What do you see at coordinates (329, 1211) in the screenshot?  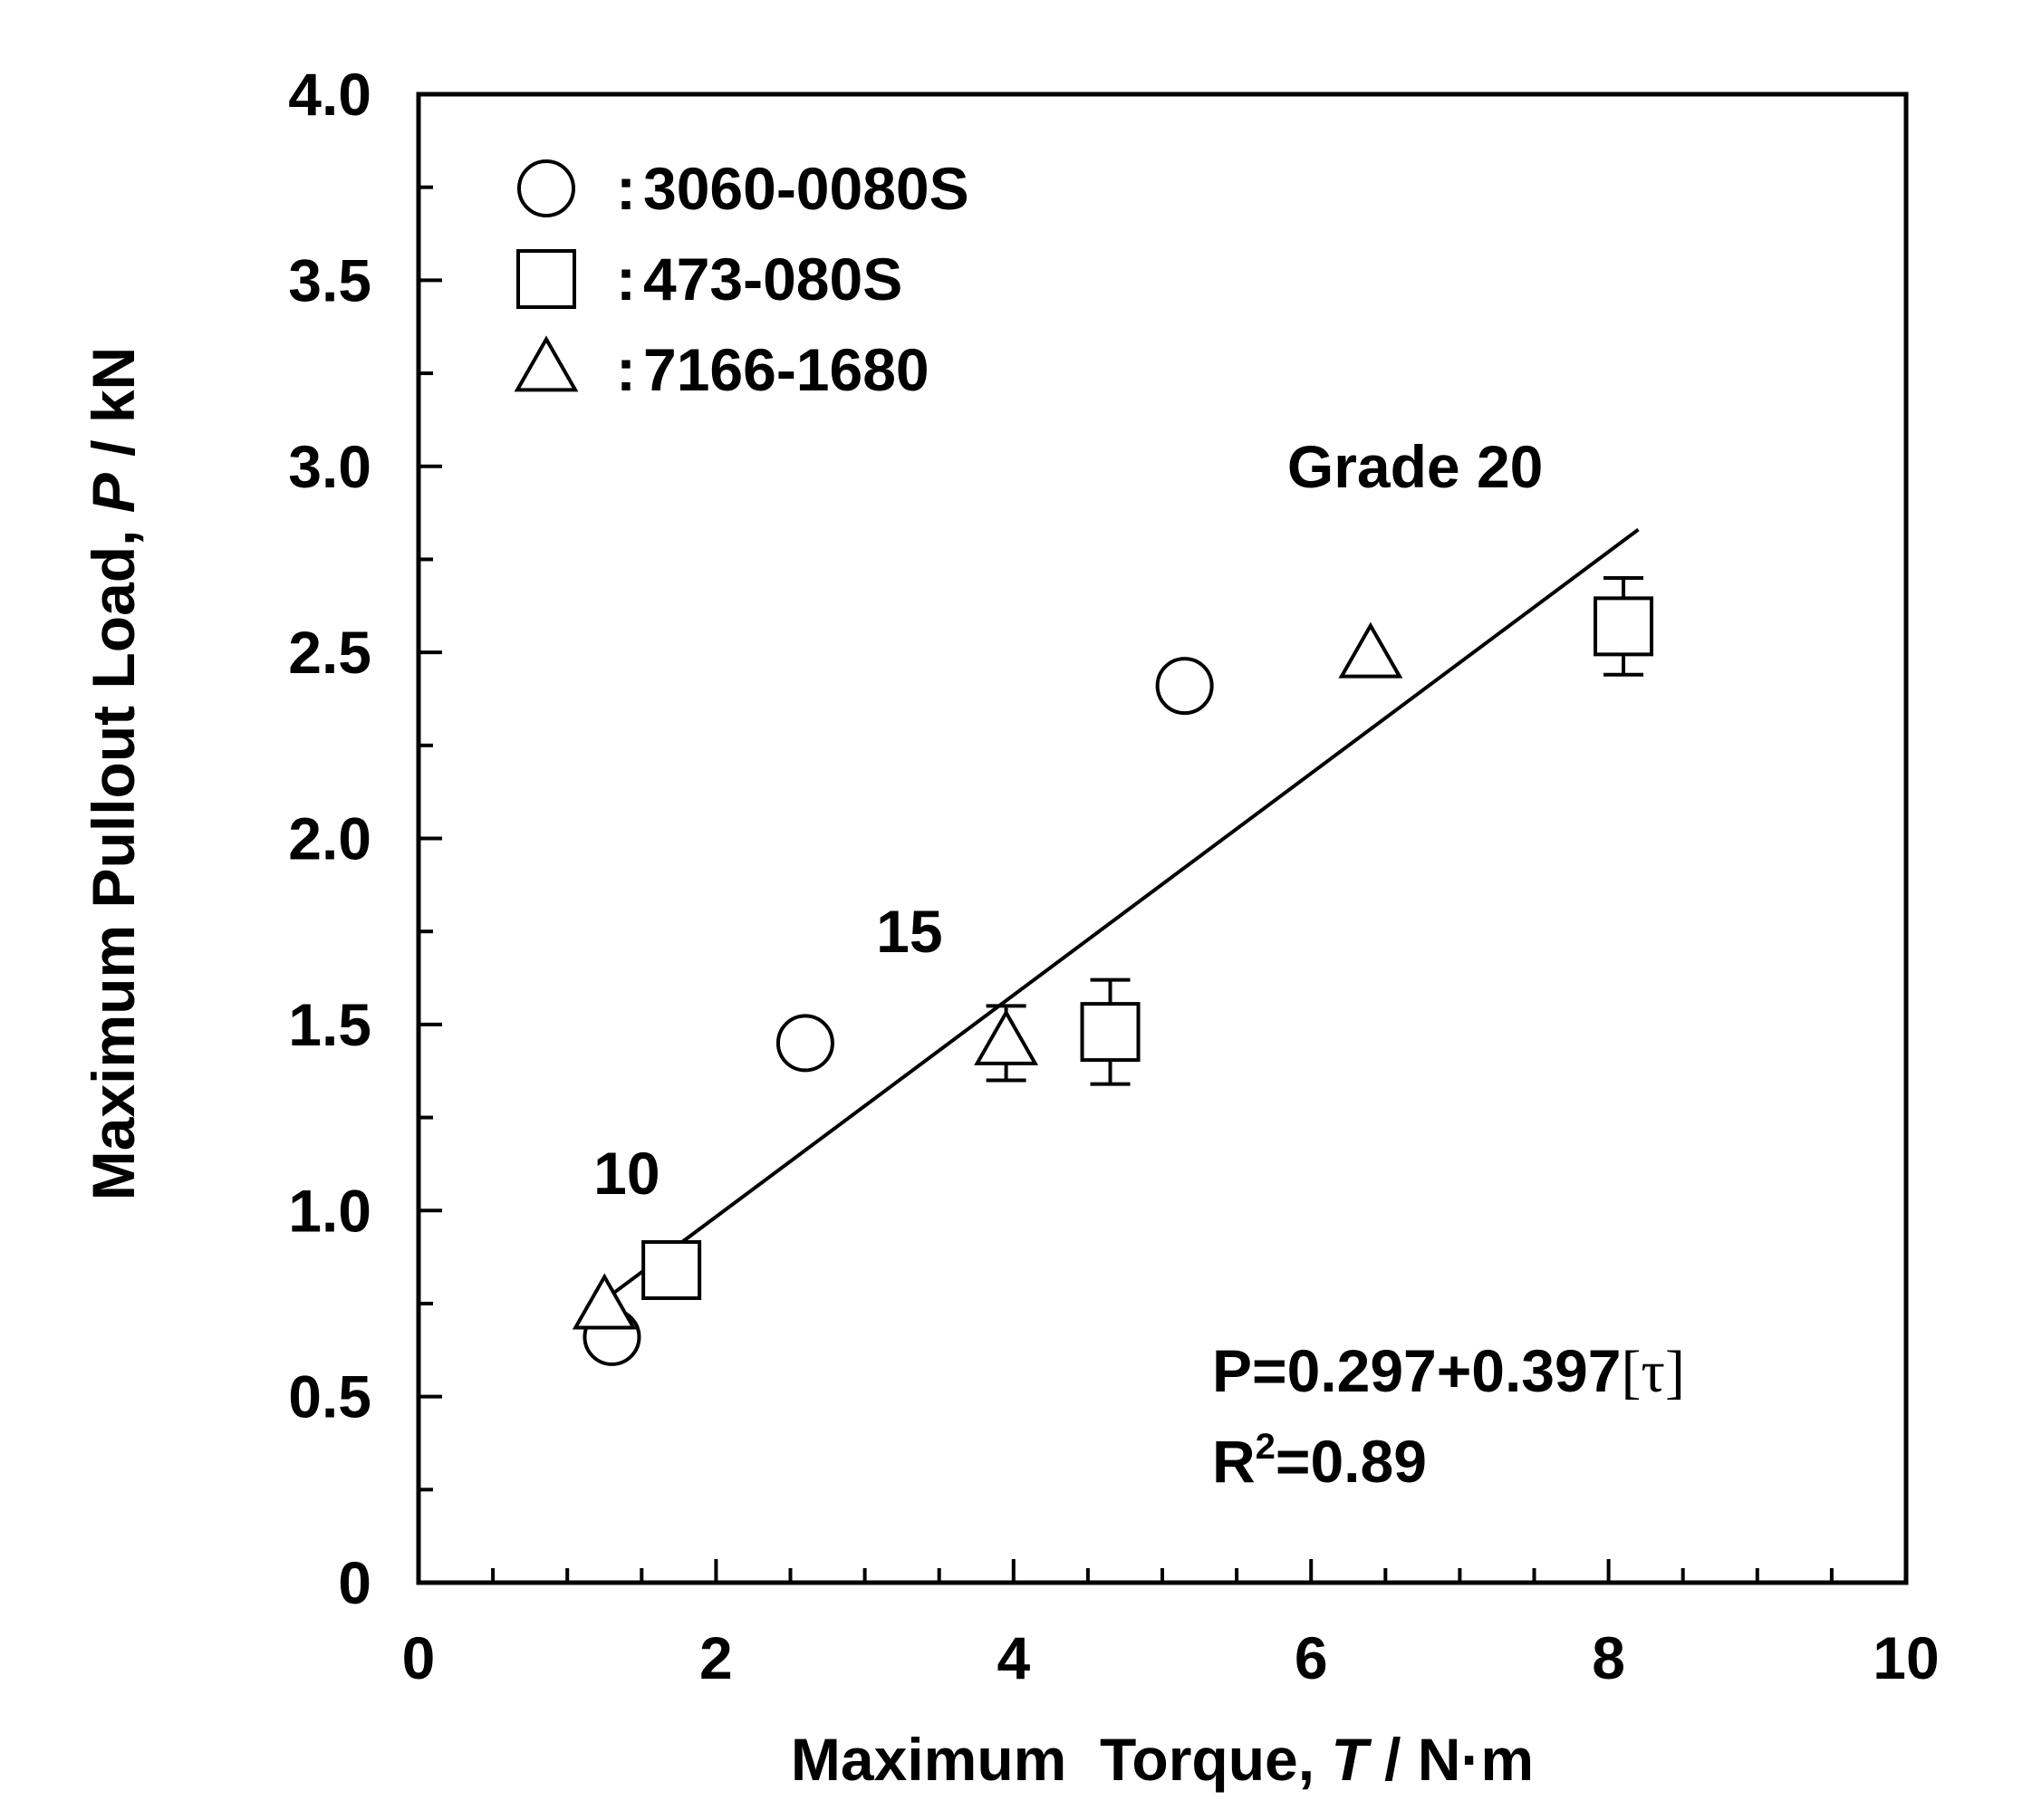 I see `y-tick-label: 1.0` at bounding box center [329, 1211].